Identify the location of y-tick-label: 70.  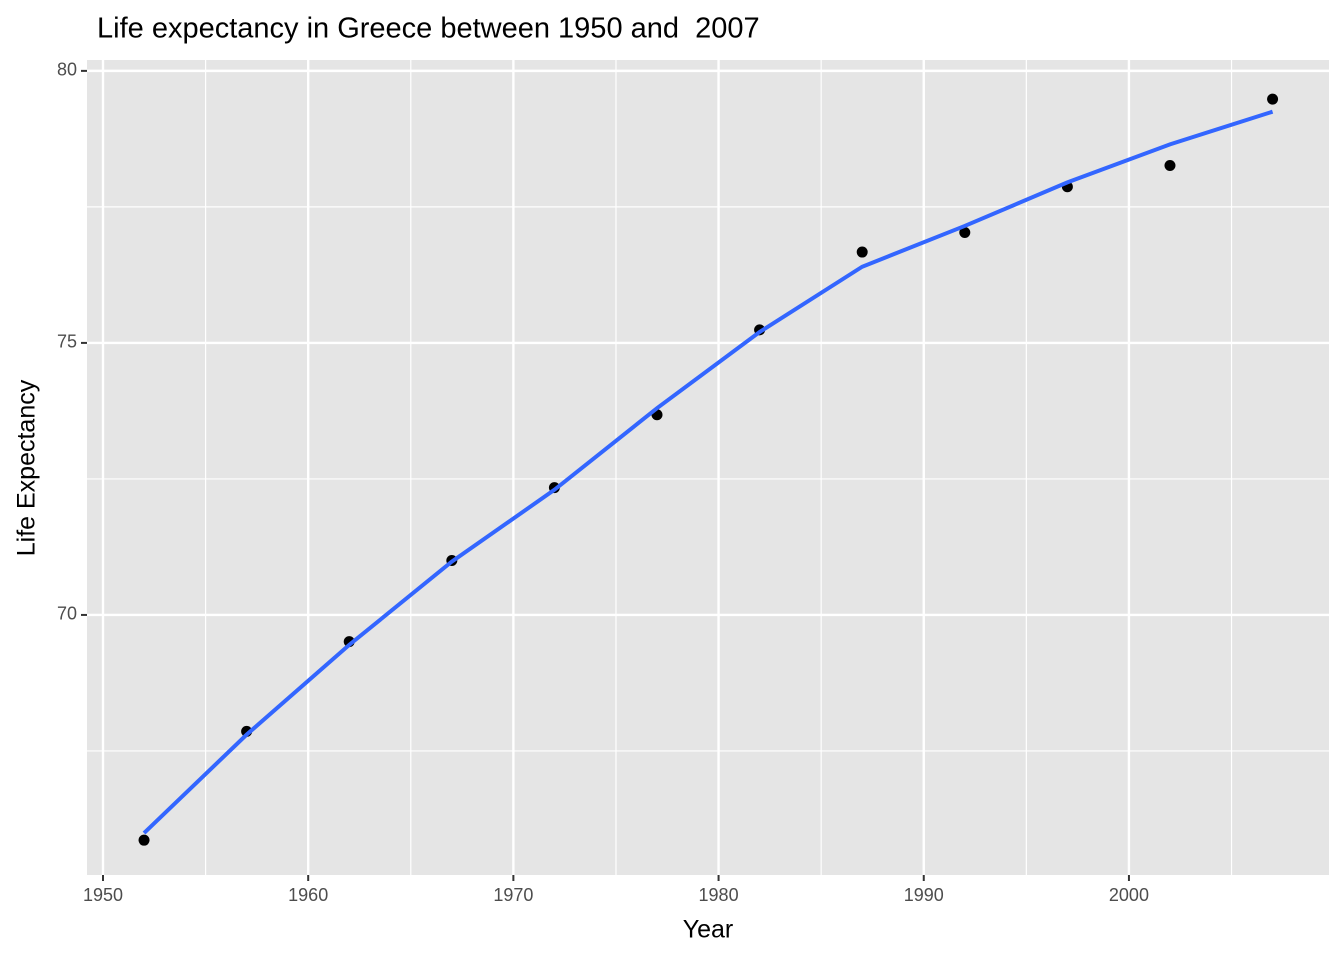
(67, 614).